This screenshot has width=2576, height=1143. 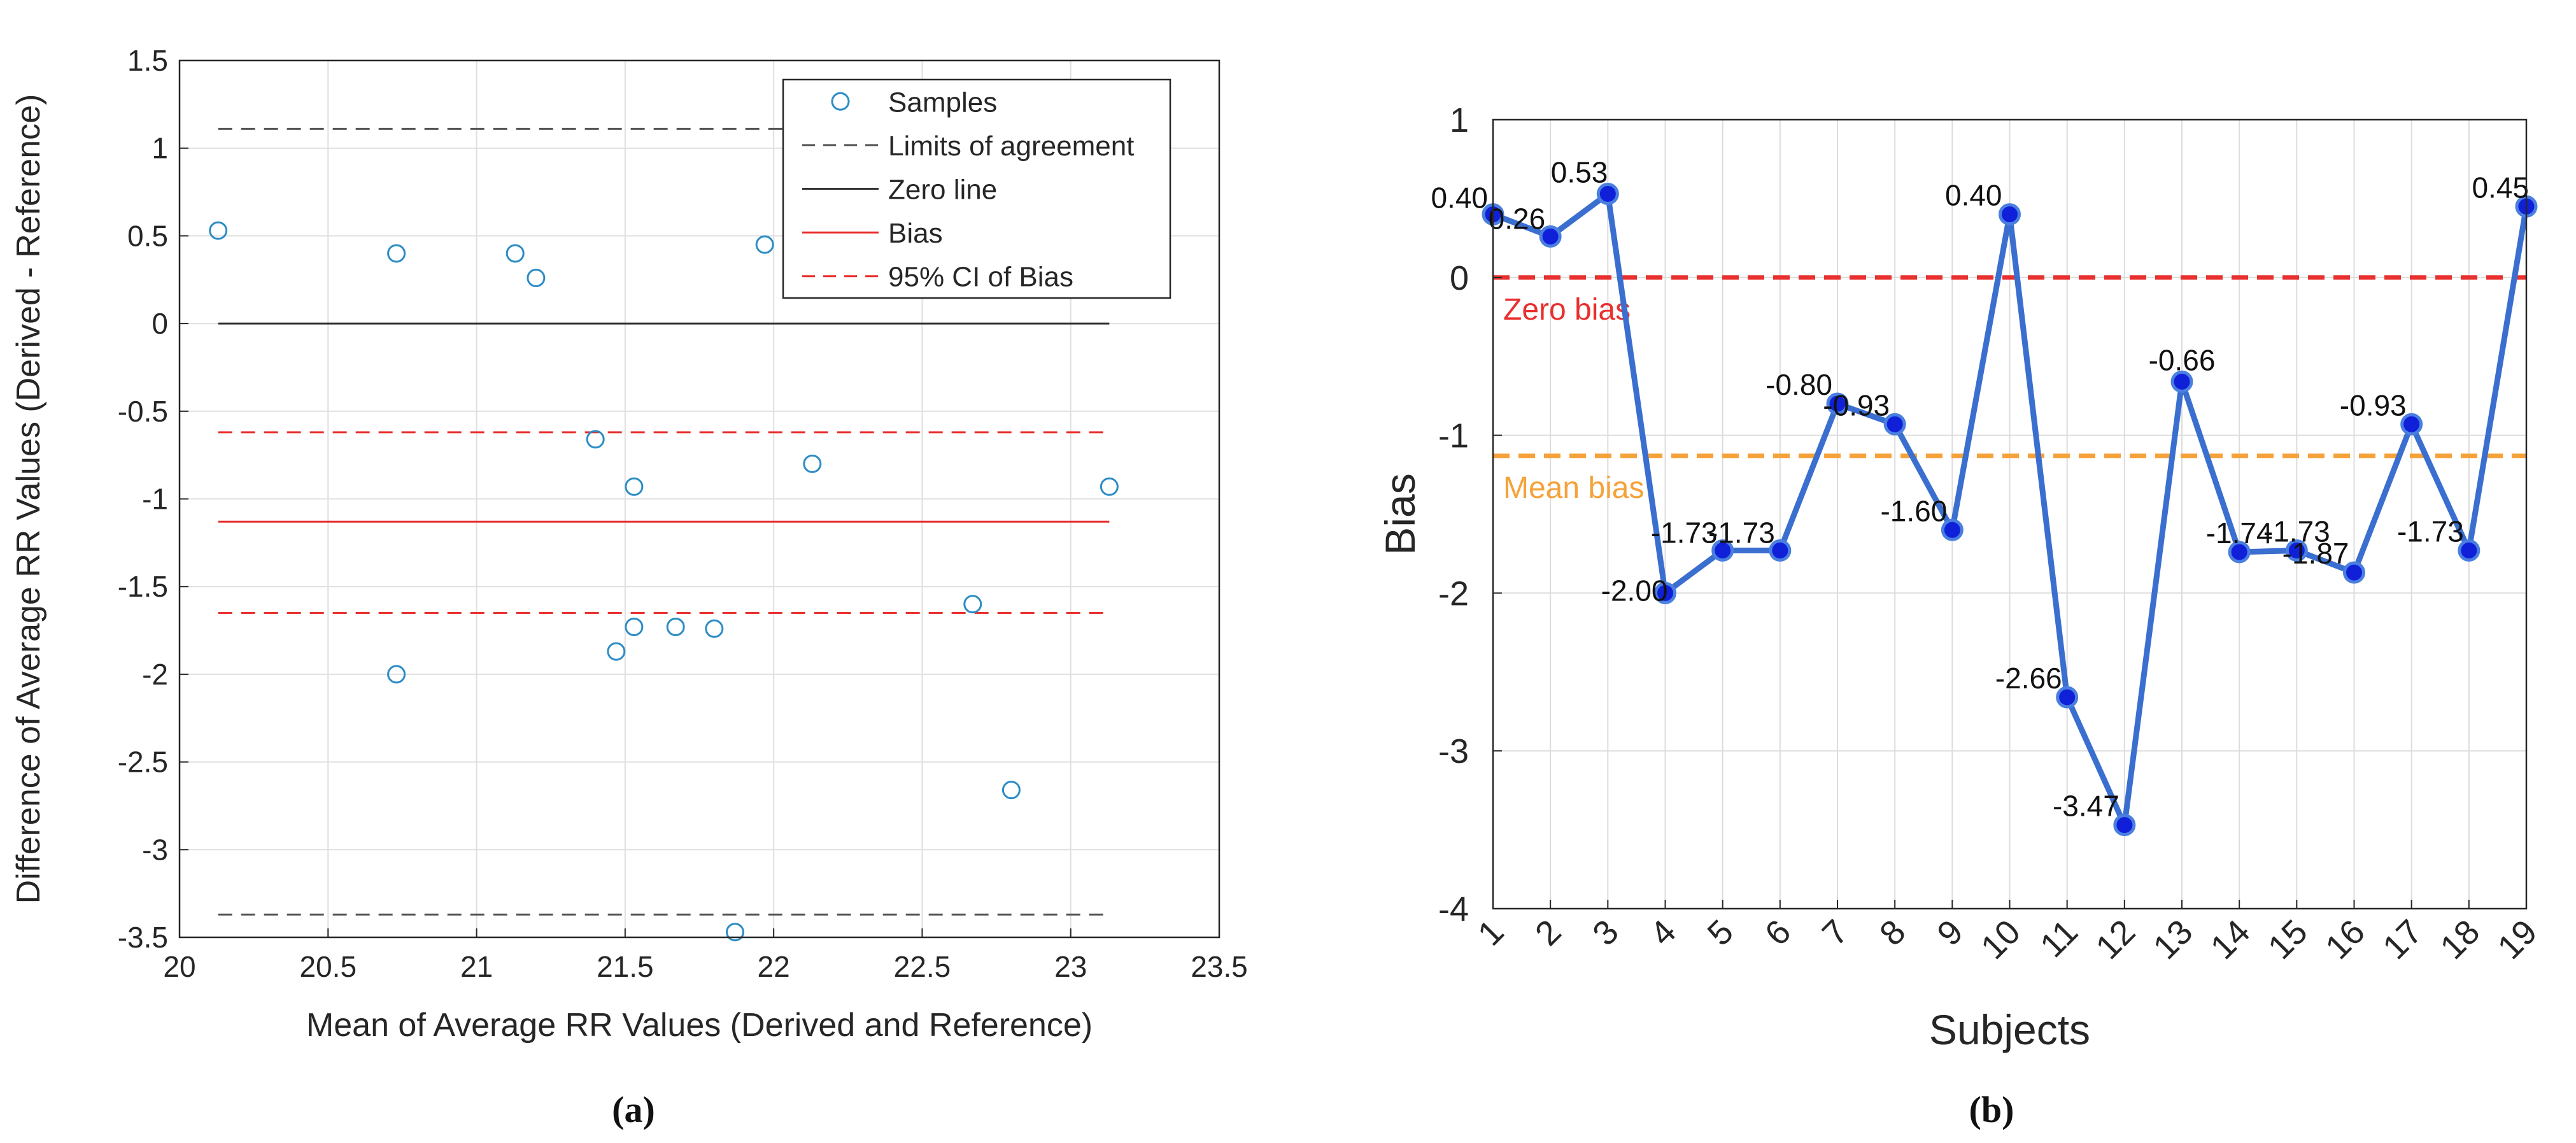 I want to click on panel-b-data-label: 0.53, so click(x=1579, y=171).